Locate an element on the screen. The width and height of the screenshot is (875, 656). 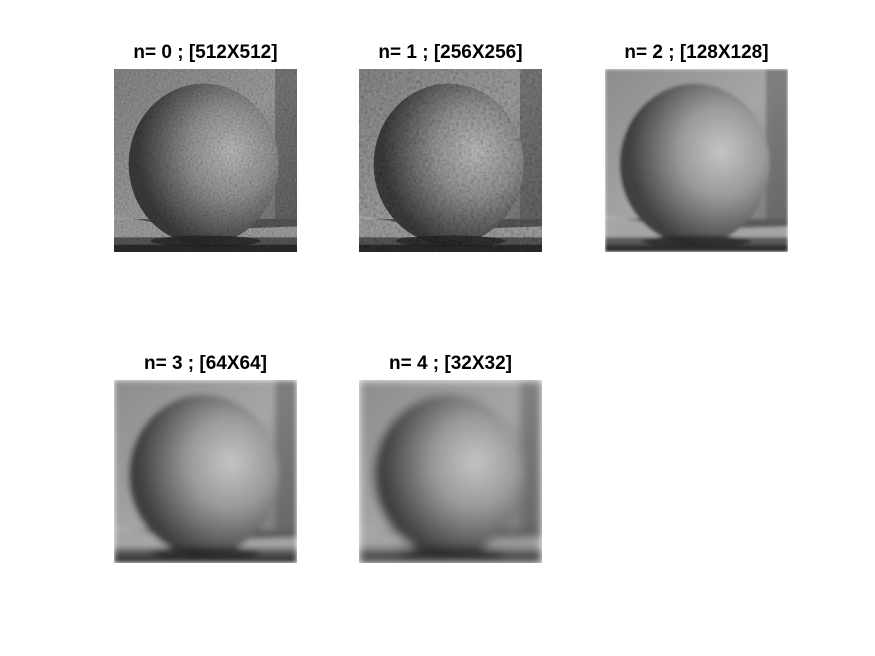
panel-title: n= 3 ; [64X64] is located at coordinates (205, 363).